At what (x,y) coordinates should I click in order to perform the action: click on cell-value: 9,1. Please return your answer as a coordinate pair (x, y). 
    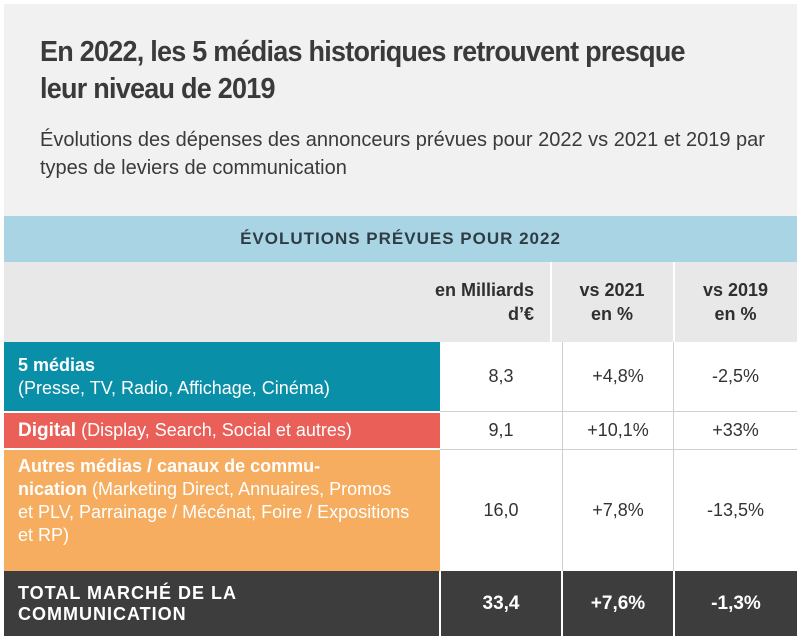
    Looking at the image, I should click on (501, 430).